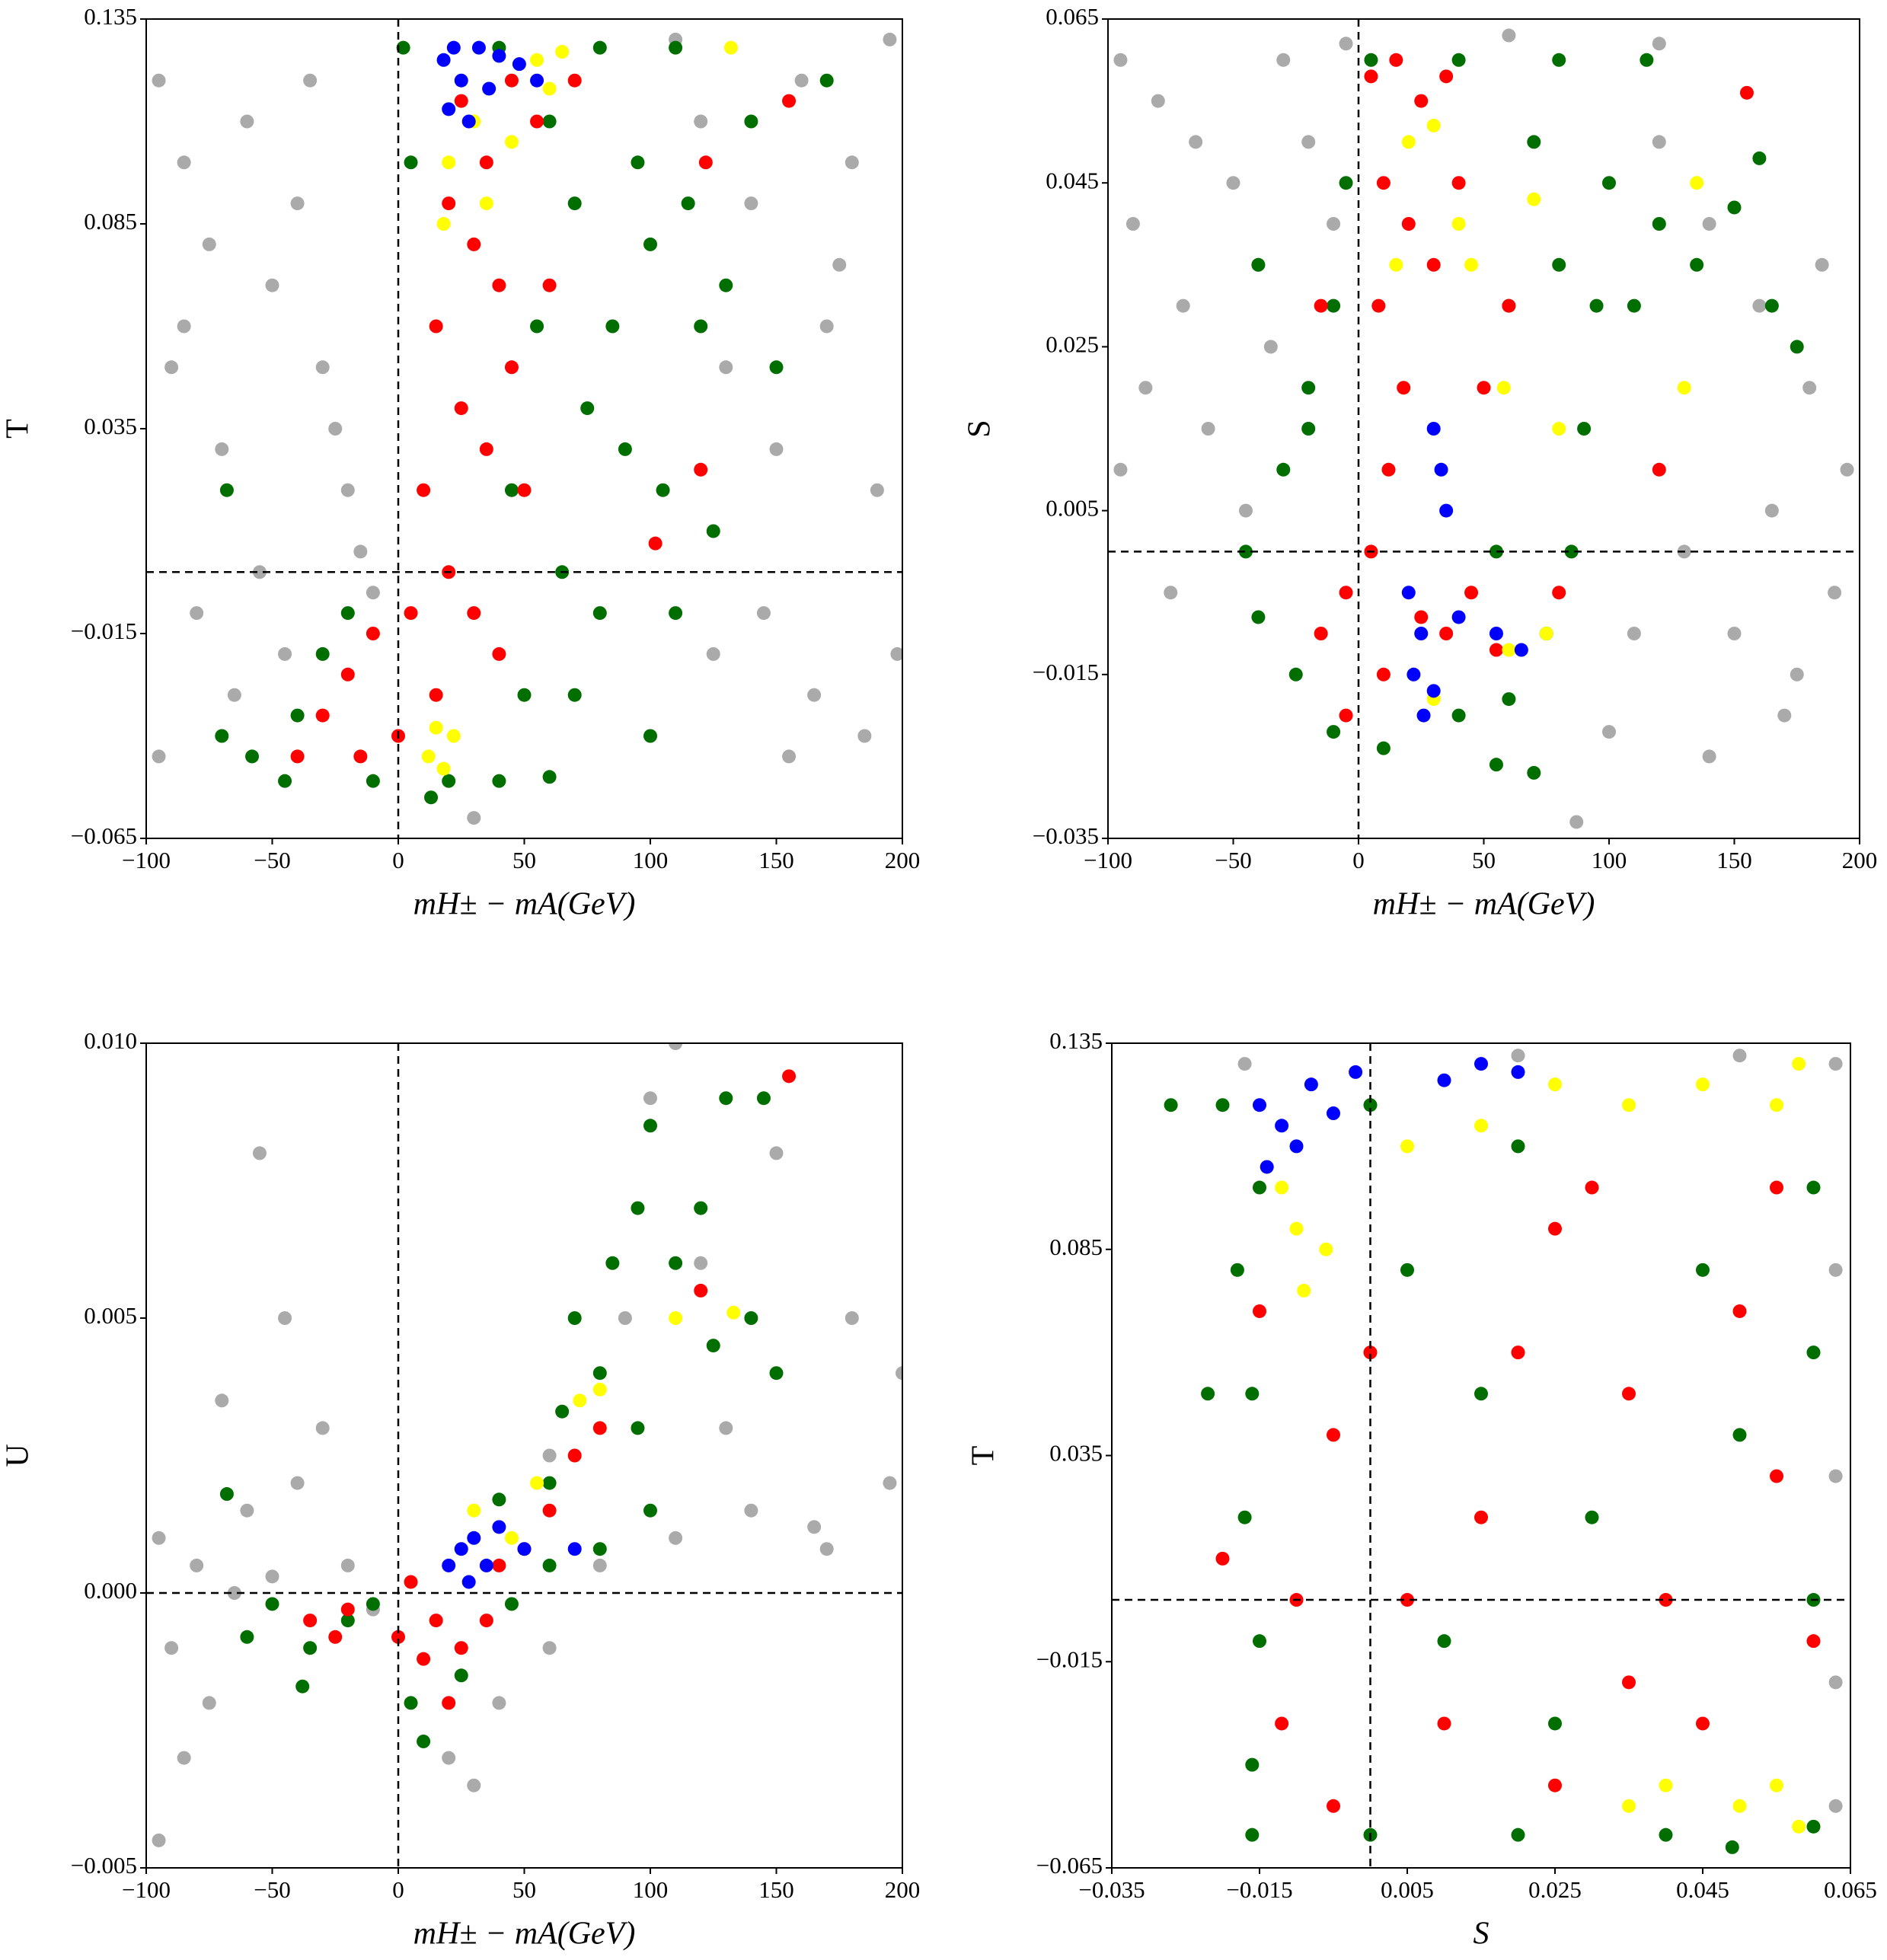 The height and width of the screenshot is (1960, 1887). What do you see at coordinates (111, 16) in the screenshot?
I see `y-tick-label: 0.135` at bounding box center [111, 16].